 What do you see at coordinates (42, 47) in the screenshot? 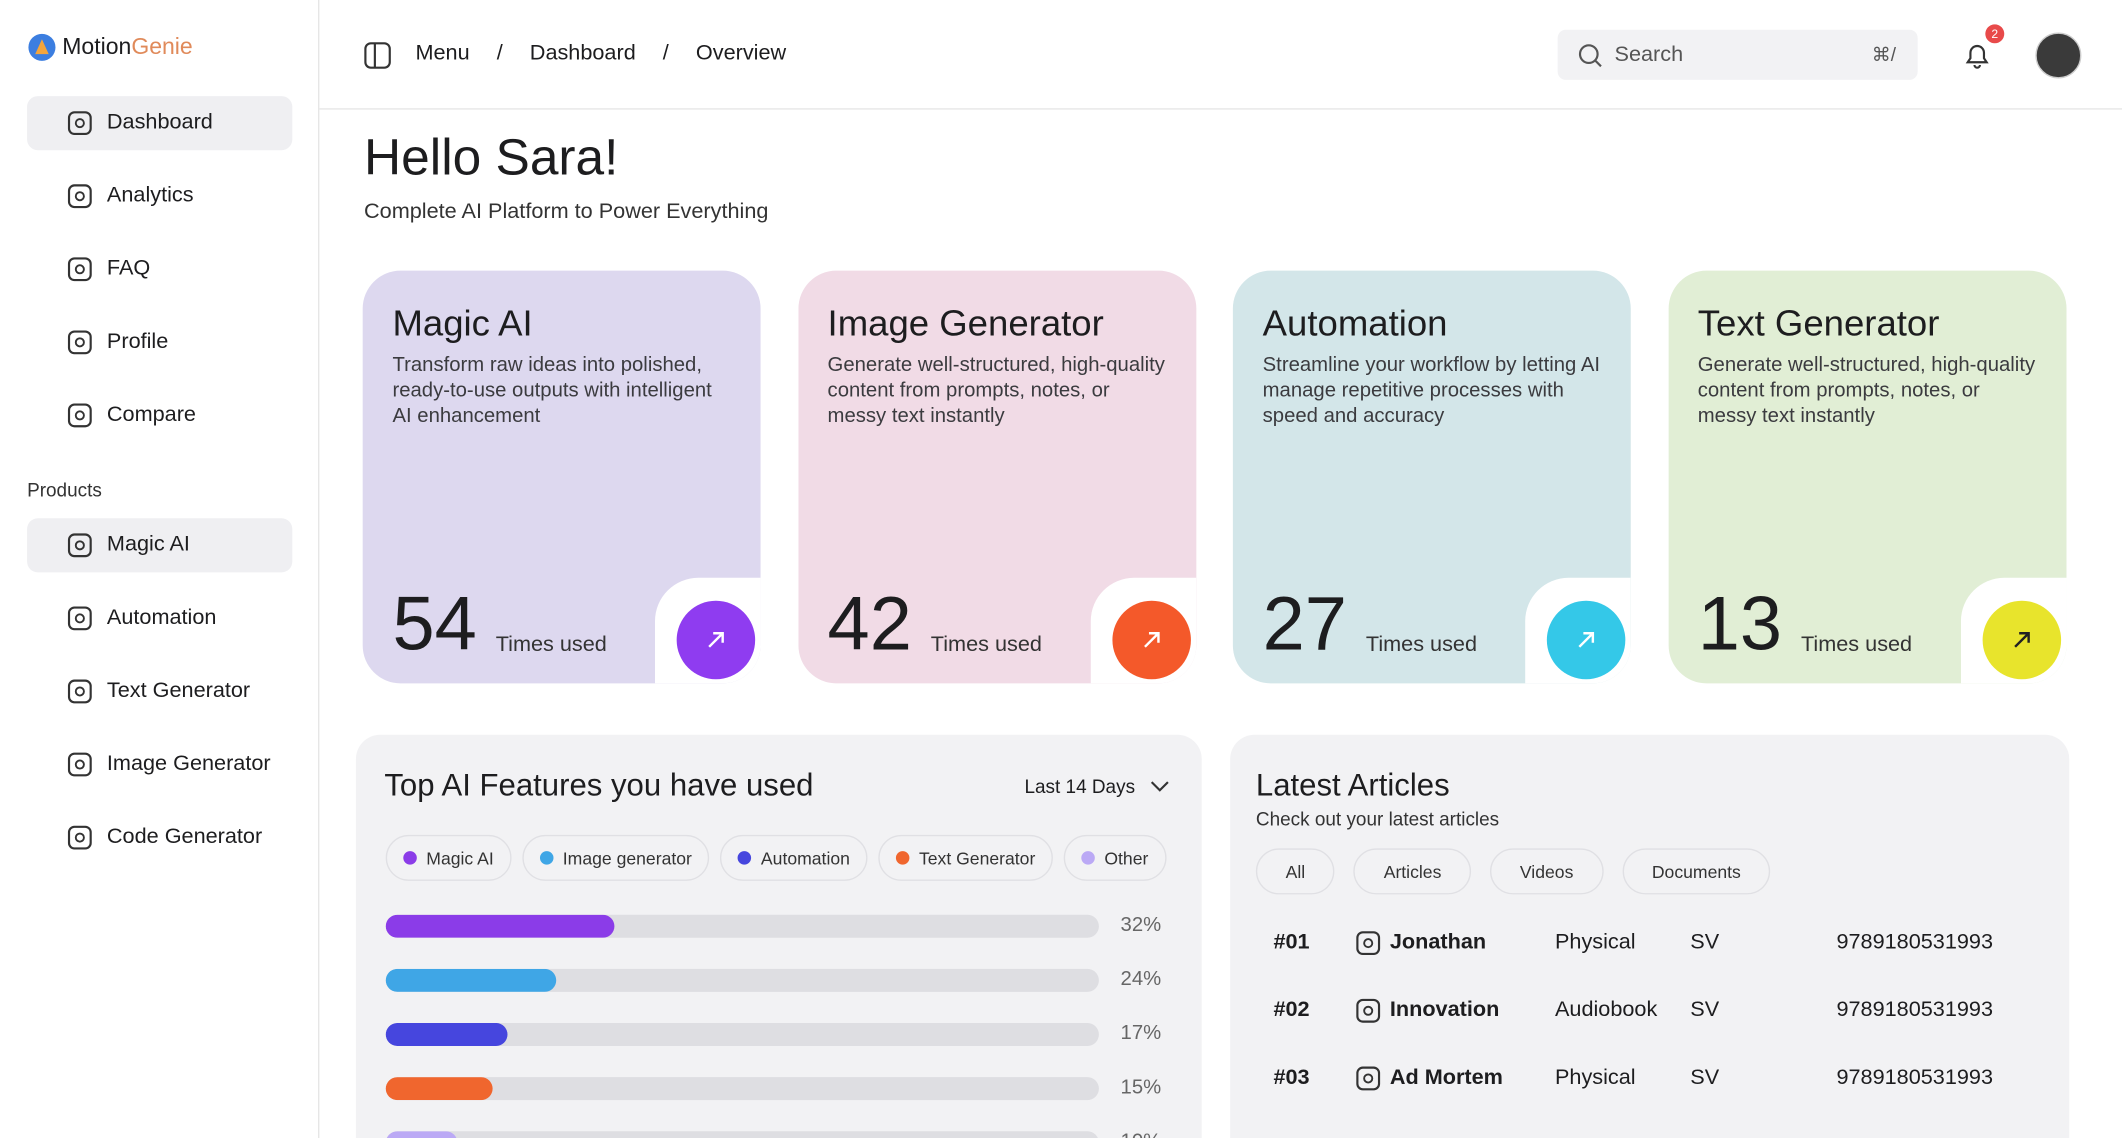
I see `logo` at bounding box center [42, 47].